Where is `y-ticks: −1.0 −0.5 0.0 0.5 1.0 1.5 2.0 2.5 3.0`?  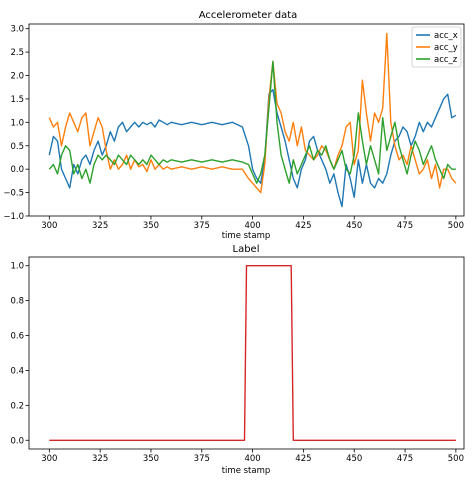
y-ticks: −1.0 −0.5 0.0 0.5 1.0 1.5 2.0 2.5 3.0 is located at coordinates (16, 123).